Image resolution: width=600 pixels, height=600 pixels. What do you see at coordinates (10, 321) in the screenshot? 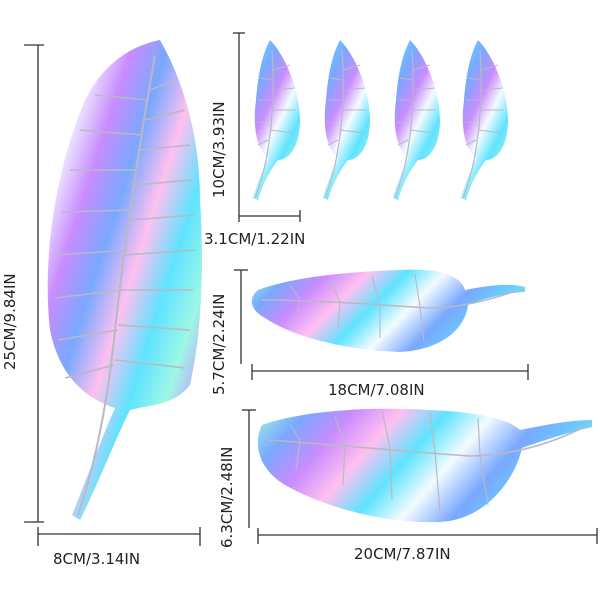
I see `large-feather-height-label: 25CM/9.84IN` at bounding box center [10, 321].